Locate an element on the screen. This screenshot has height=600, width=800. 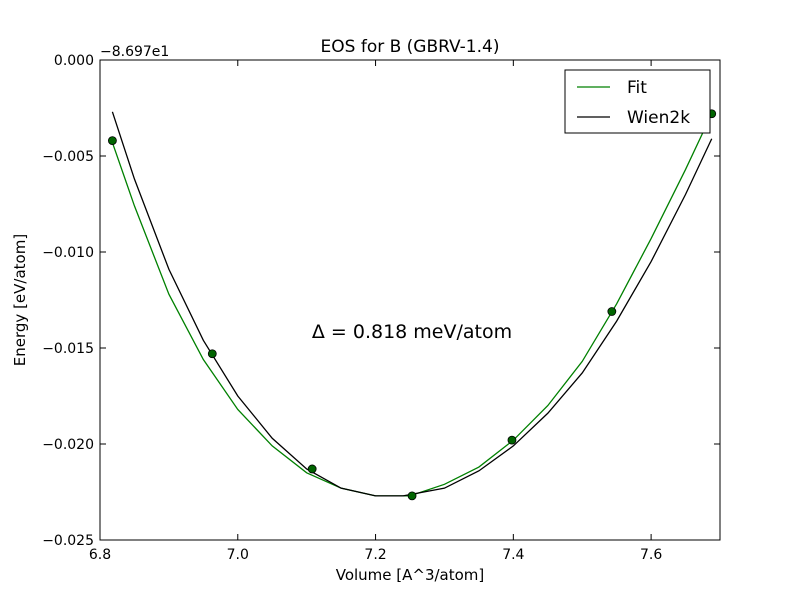
x-tick-label: 7.2 is located at coordinates (375, 555).